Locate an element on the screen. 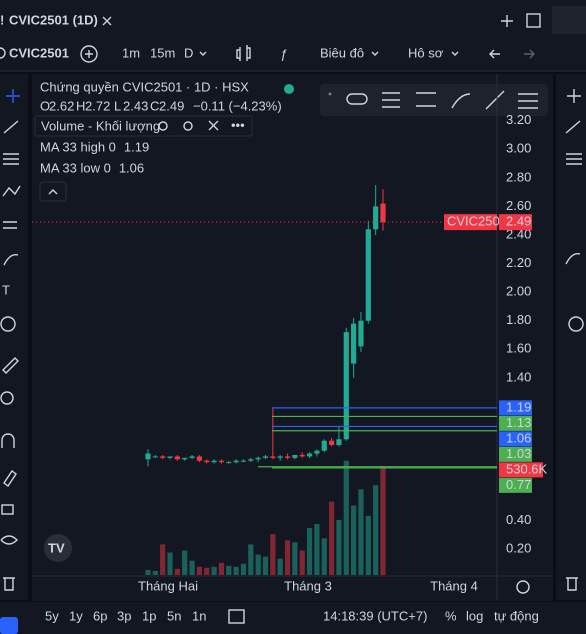  tab-bar is located at coordinates (293, 19).